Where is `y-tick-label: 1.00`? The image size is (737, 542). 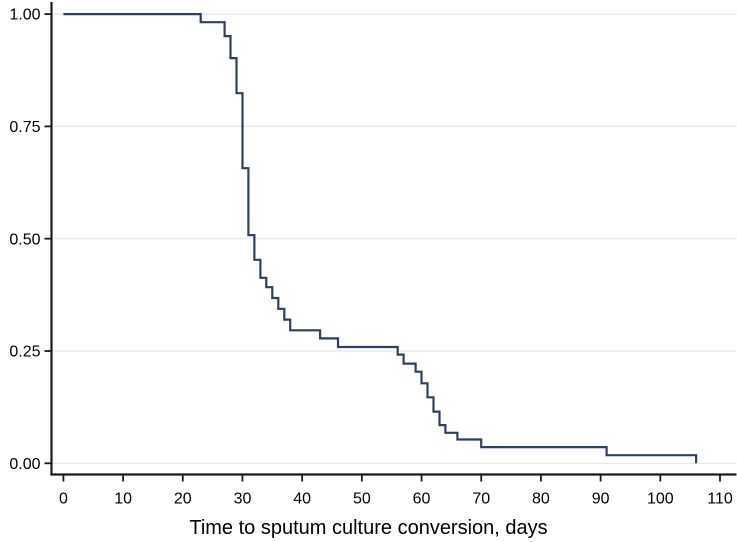
y-tick-label: 1.00 is located at coordinates (24, 15).